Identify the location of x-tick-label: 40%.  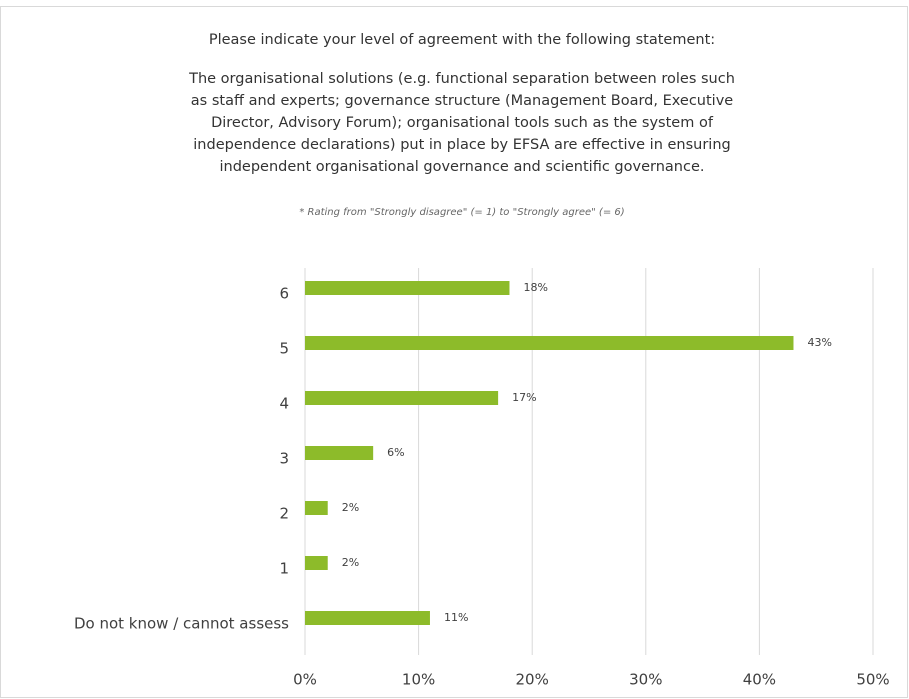
(759, 680).